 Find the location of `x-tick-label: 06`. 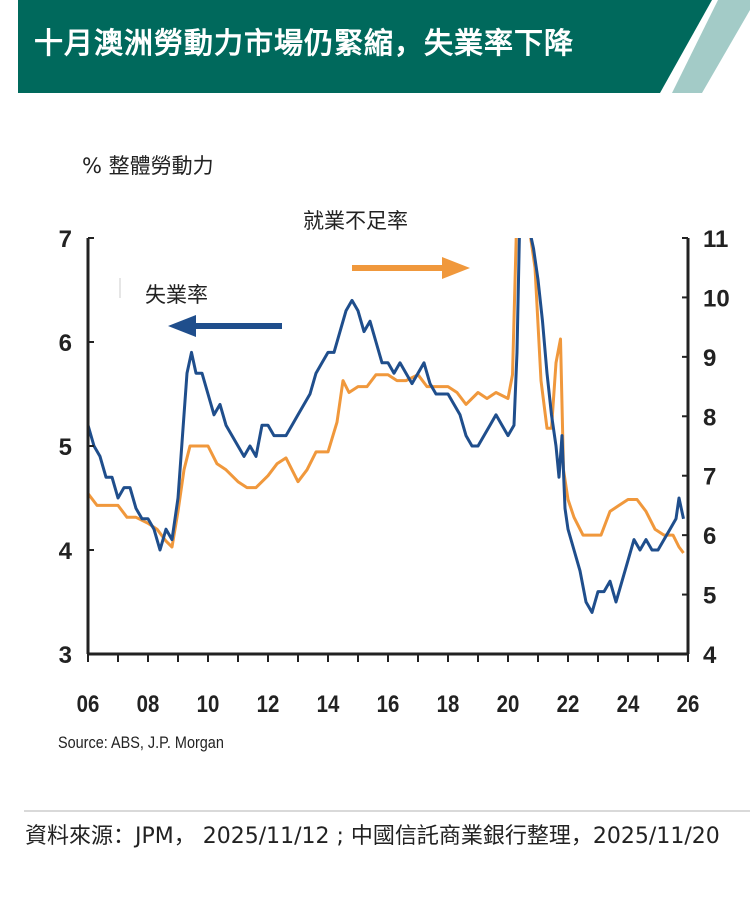

x-tick-label: 06 is located at coordinates (88, 703).